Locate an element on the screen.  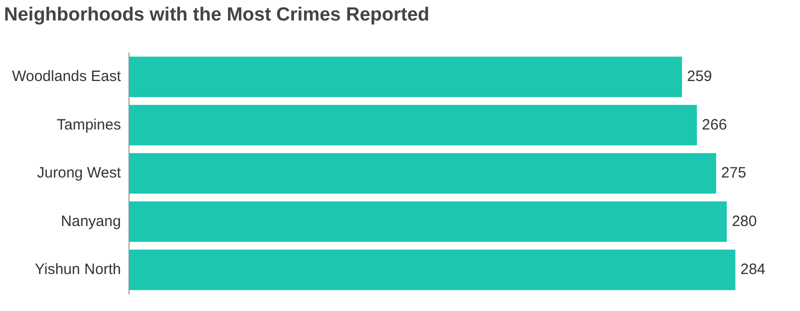
y-tick-label: Woodlands East is located at coordinates (67, 77).